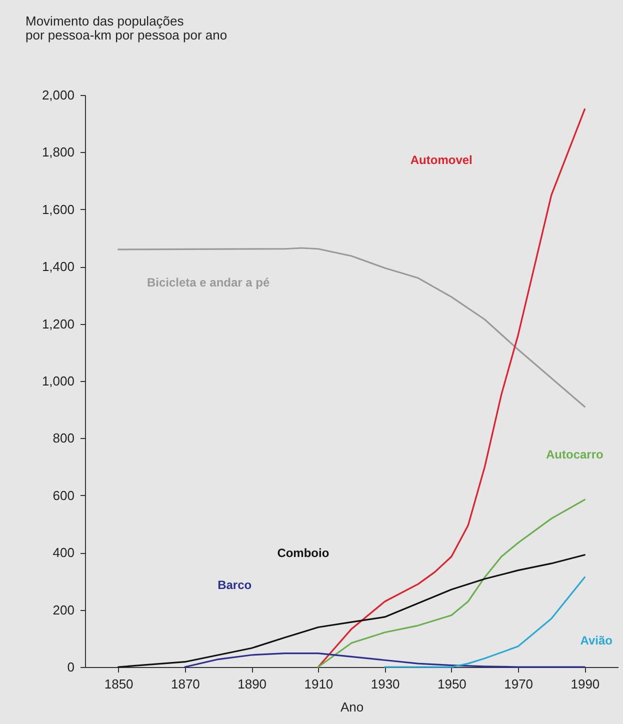 This screenshot has height=724, width=623. I want to click on line-series, so click(385, 660).